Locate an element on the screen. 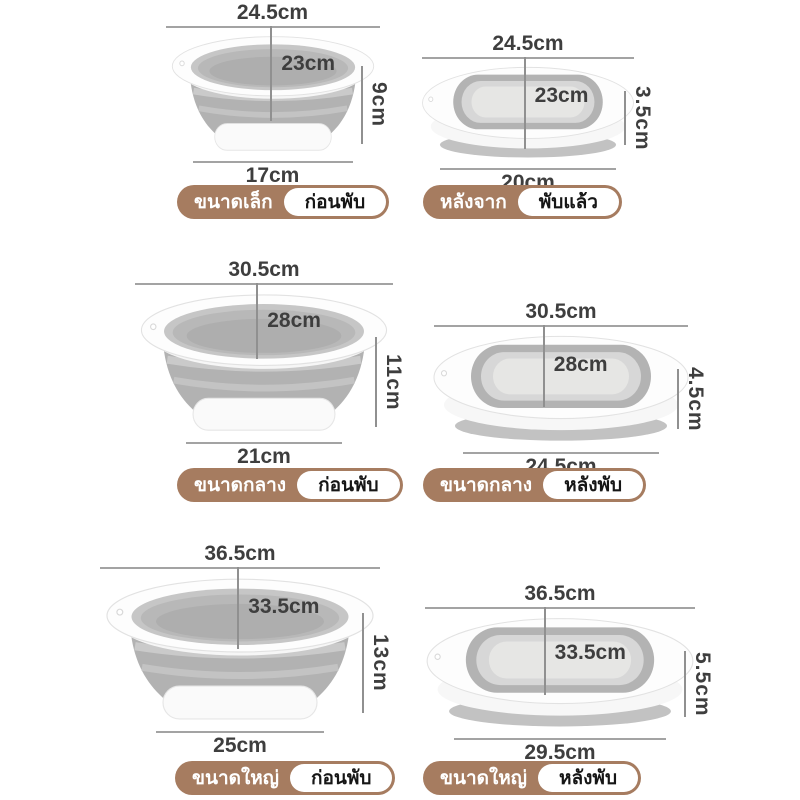 The width and height of the screenshot is (800, 800). panel-large-after-fold: 36.5cm 33.5cm 5.5cm 29.5cm is located at coordinates (563, 673).